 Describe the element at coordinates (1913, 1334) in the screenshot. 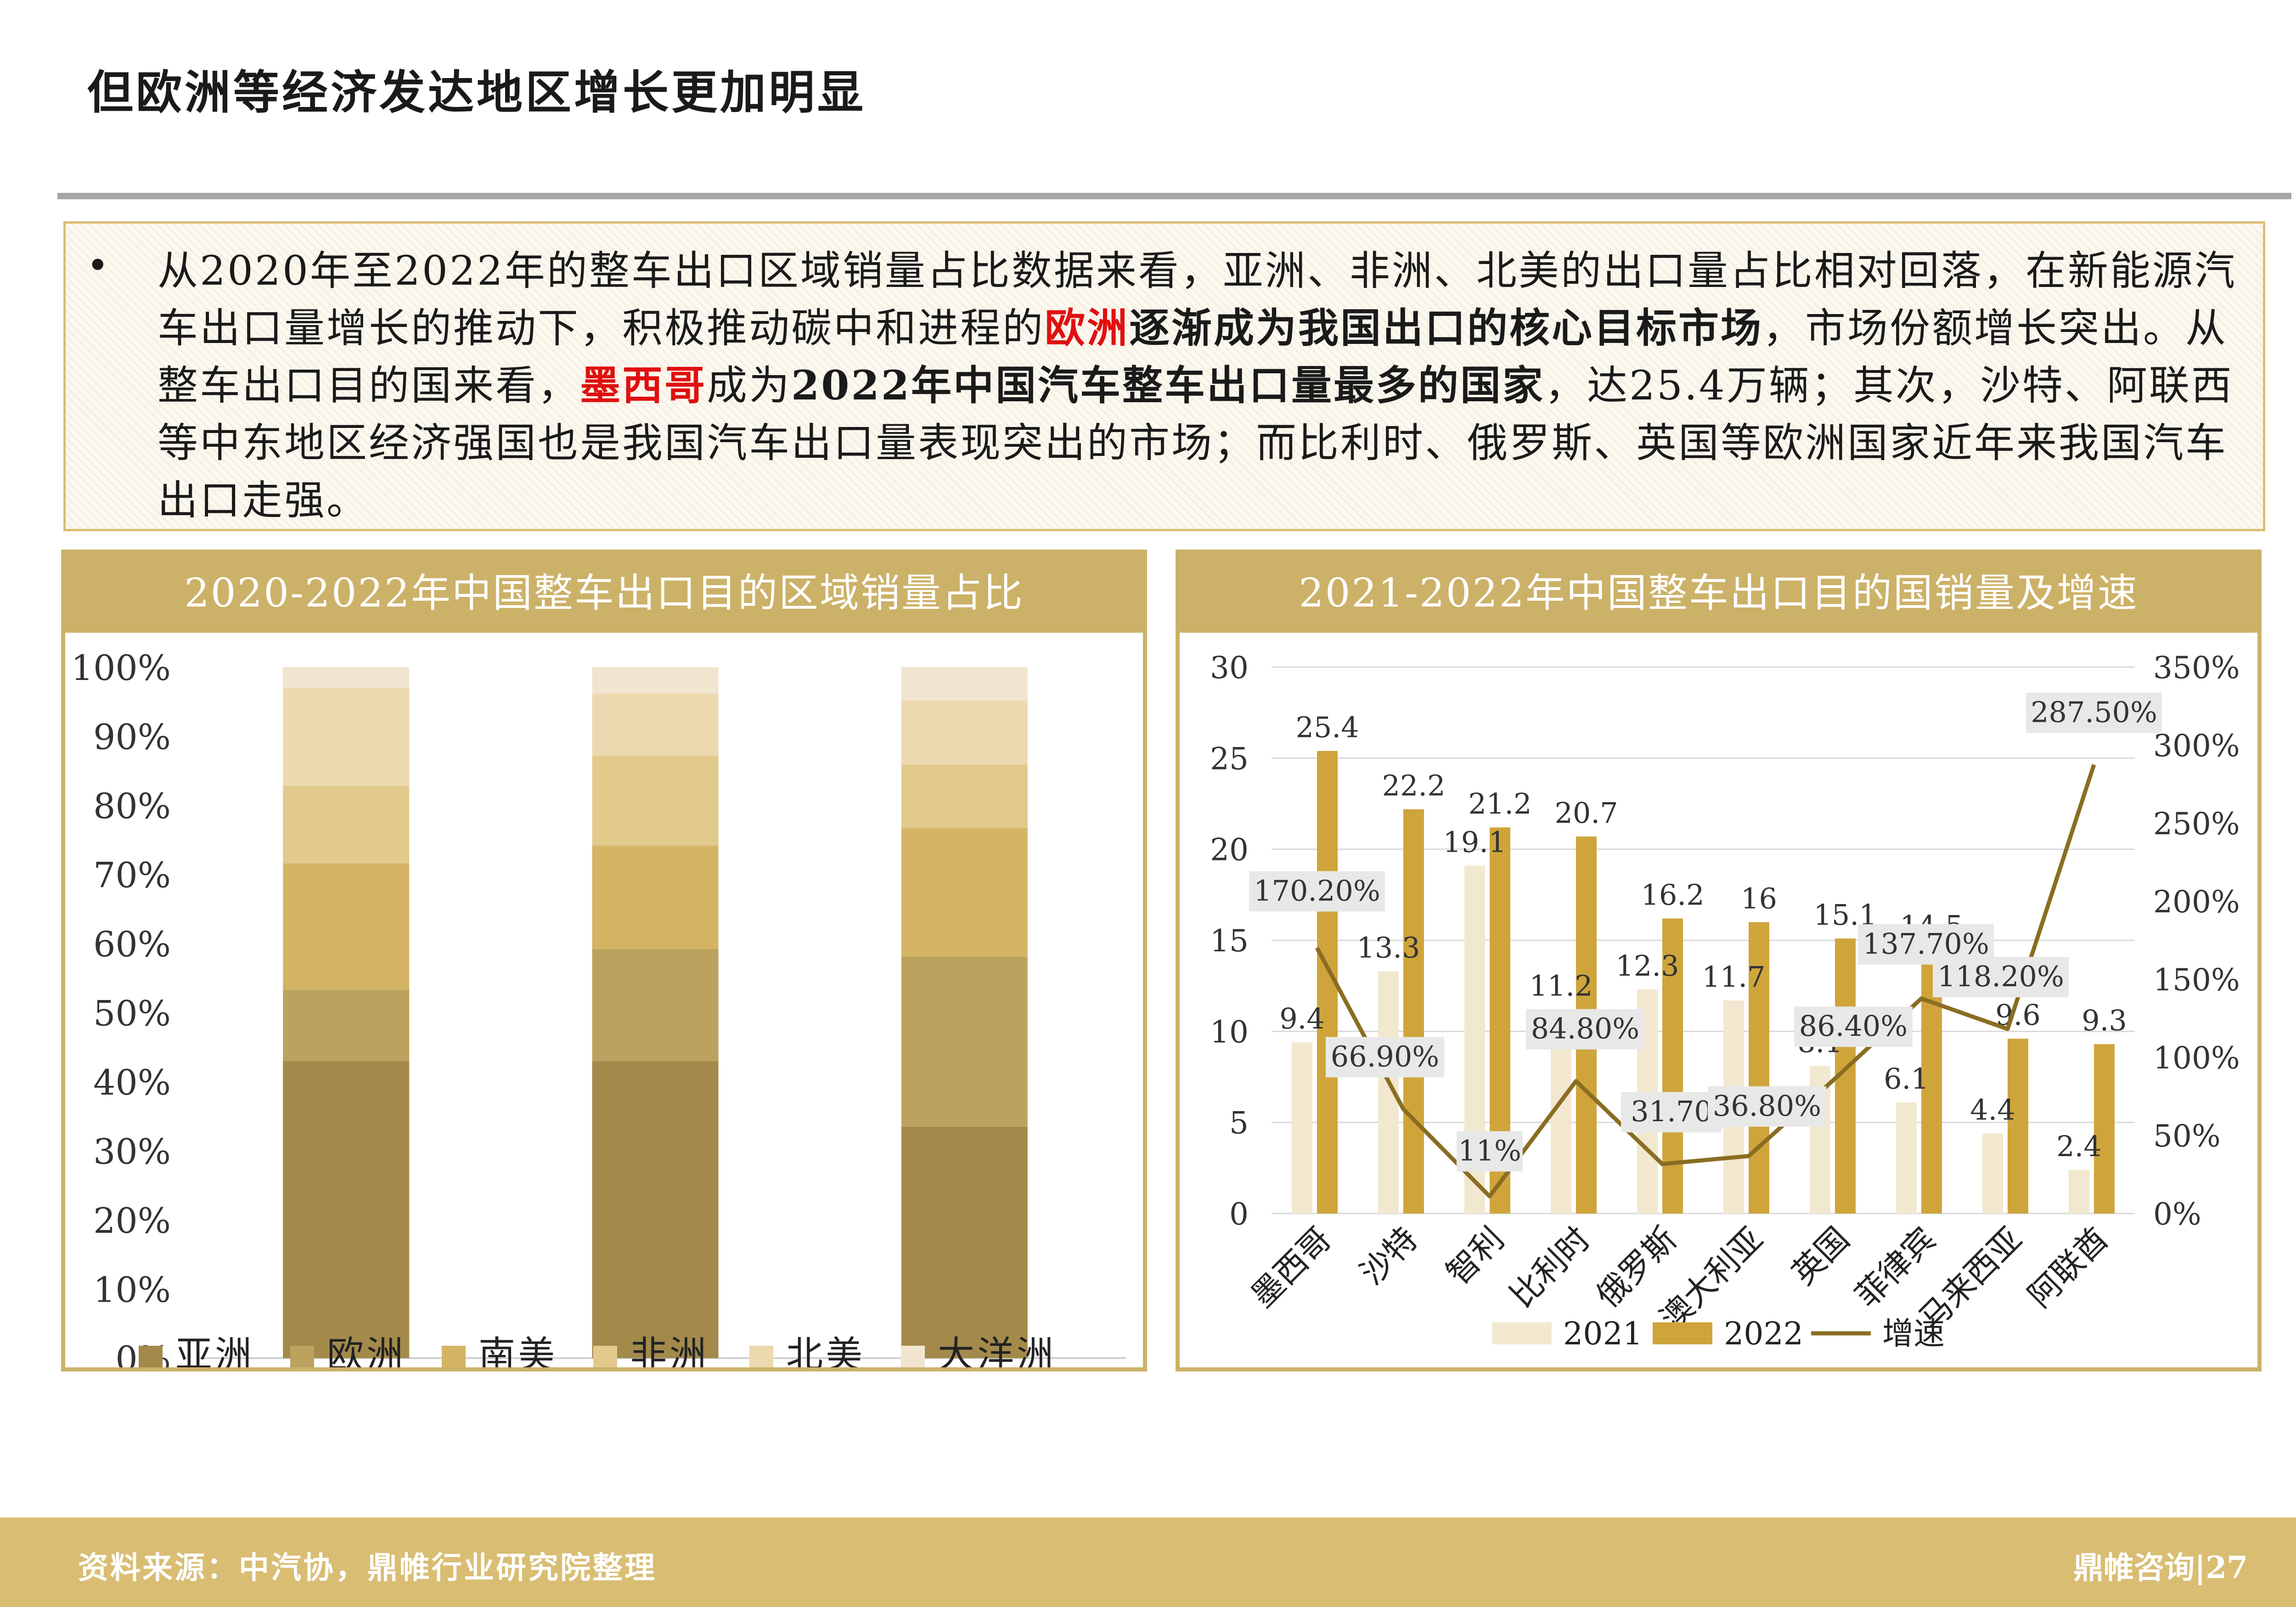

I see `legend-label-growth: 增速` at that location.